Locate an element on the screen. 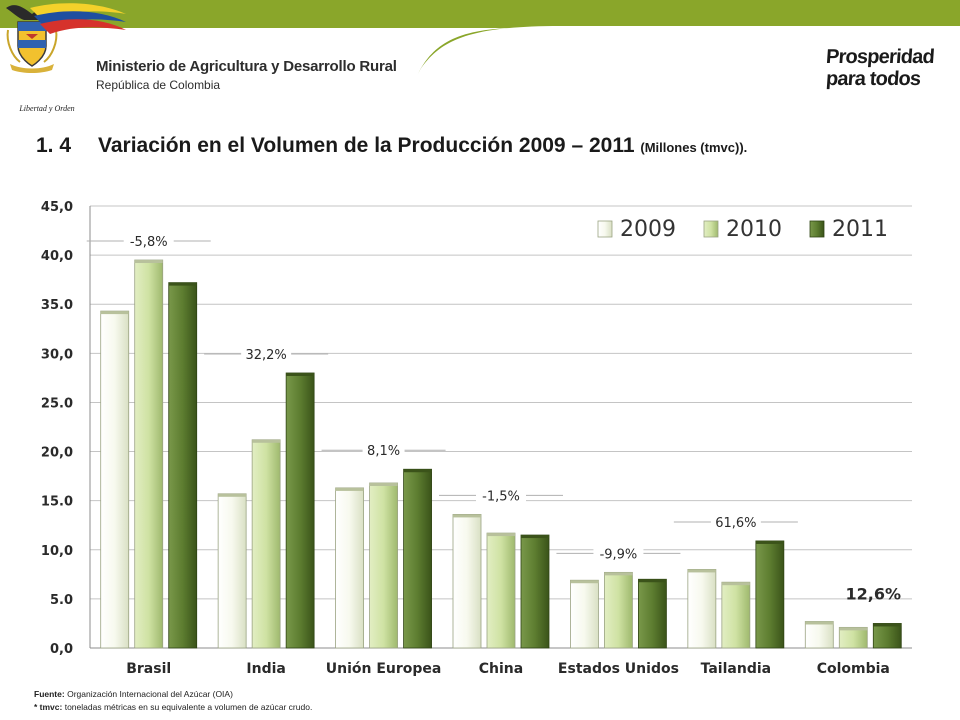 The image size is (960, 720). variation-label: 32,2% is located at coordinates (265, 355).